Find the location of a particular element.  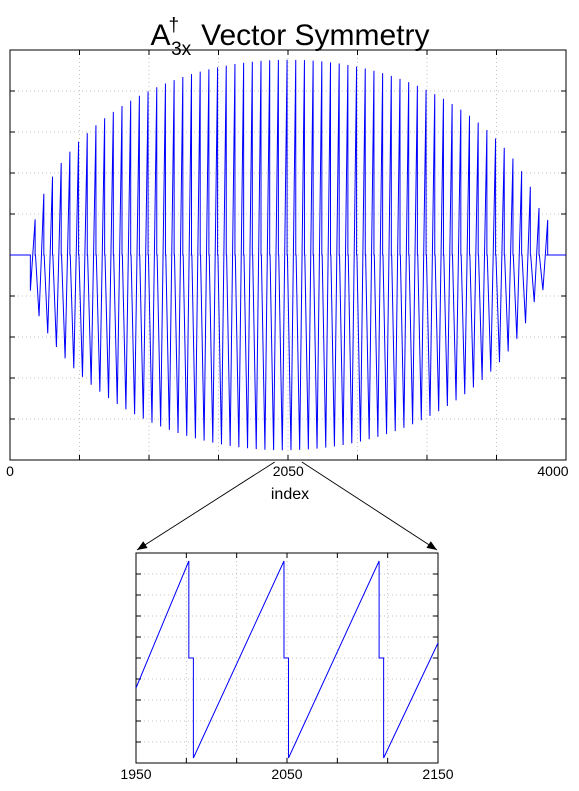

zoom-connector-right is located at coordinates (369, 506).